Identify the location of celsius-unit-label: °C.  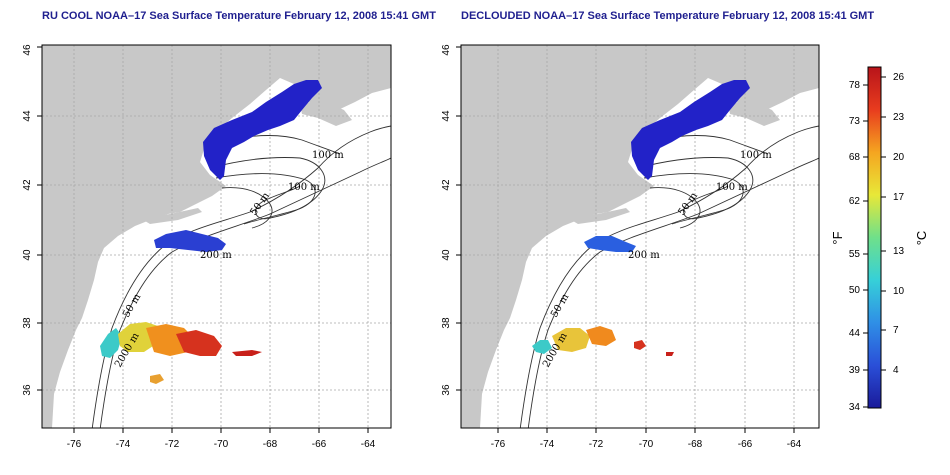
(921, 238).